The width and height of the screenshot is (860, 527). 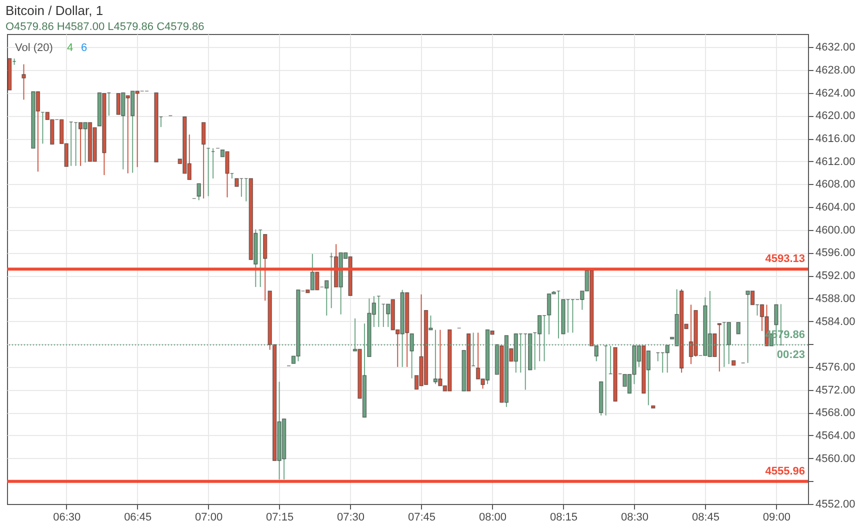 I want to click on x-tick-label: 08:15, so click(x=564, y=518).